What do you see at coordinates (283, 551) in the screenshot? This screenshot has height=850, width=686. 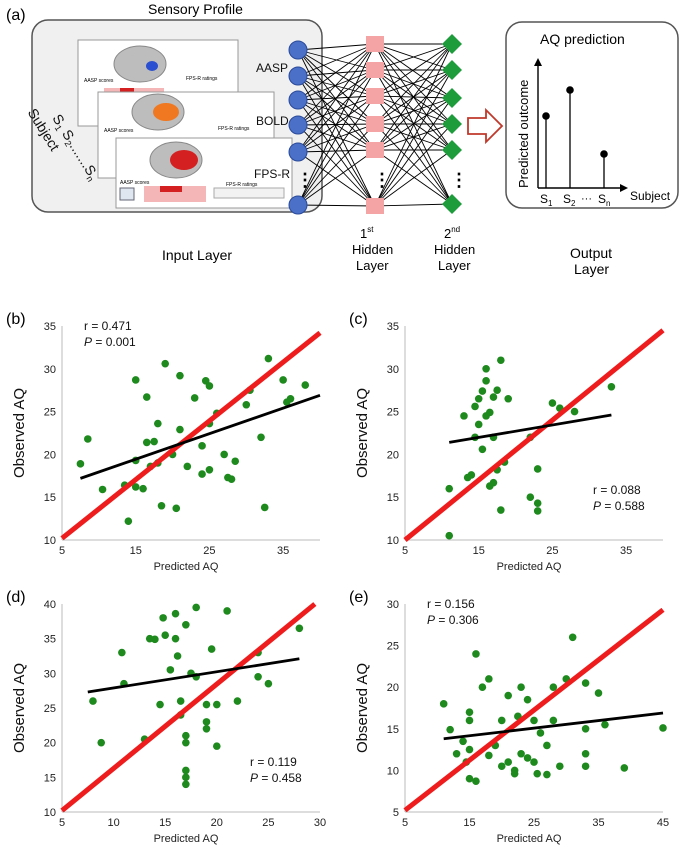 I see `x-tick-label: 35` at bounding box center [283, 551].